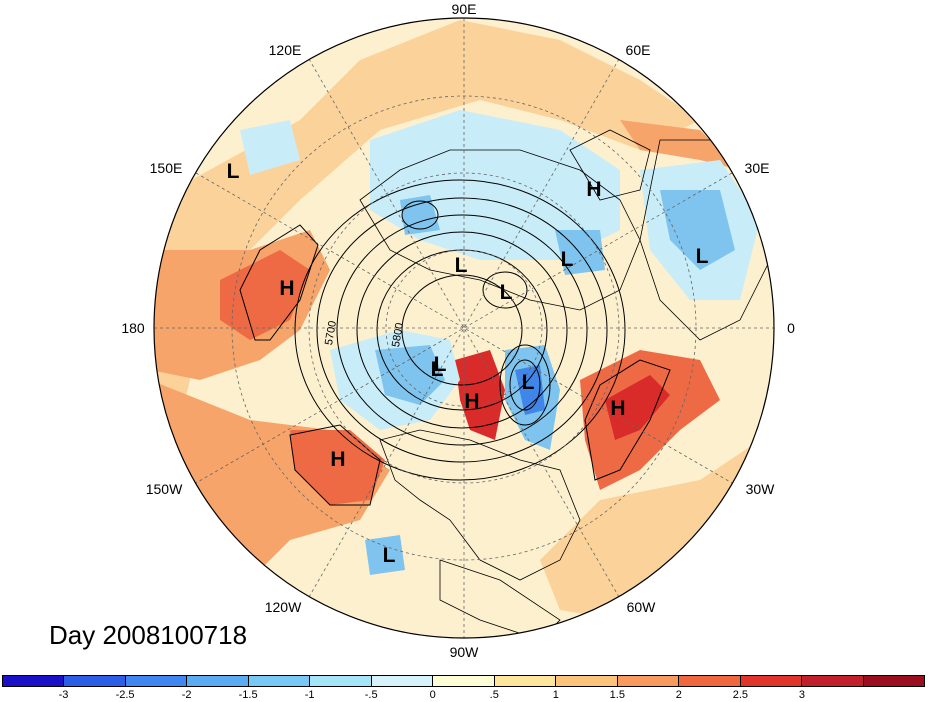 The height and width of the screenshot is (702, 928). I want to click on colorbar-tick-label: -.5, so click(371, 695).